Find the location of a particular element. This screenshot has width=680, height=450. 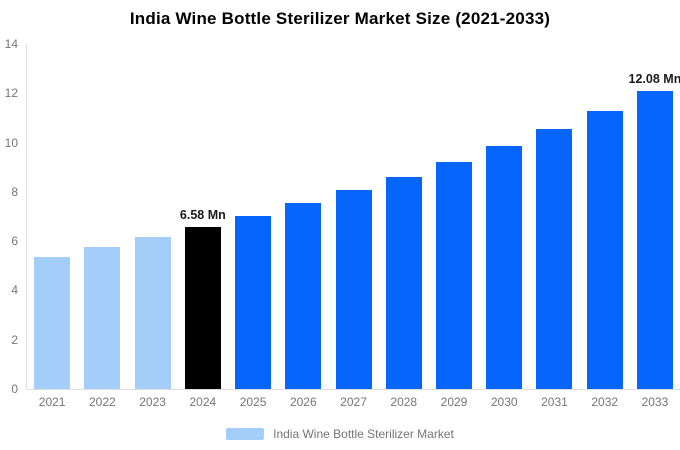

x-tick-label: 2027 is located at coordinates (353, 402).